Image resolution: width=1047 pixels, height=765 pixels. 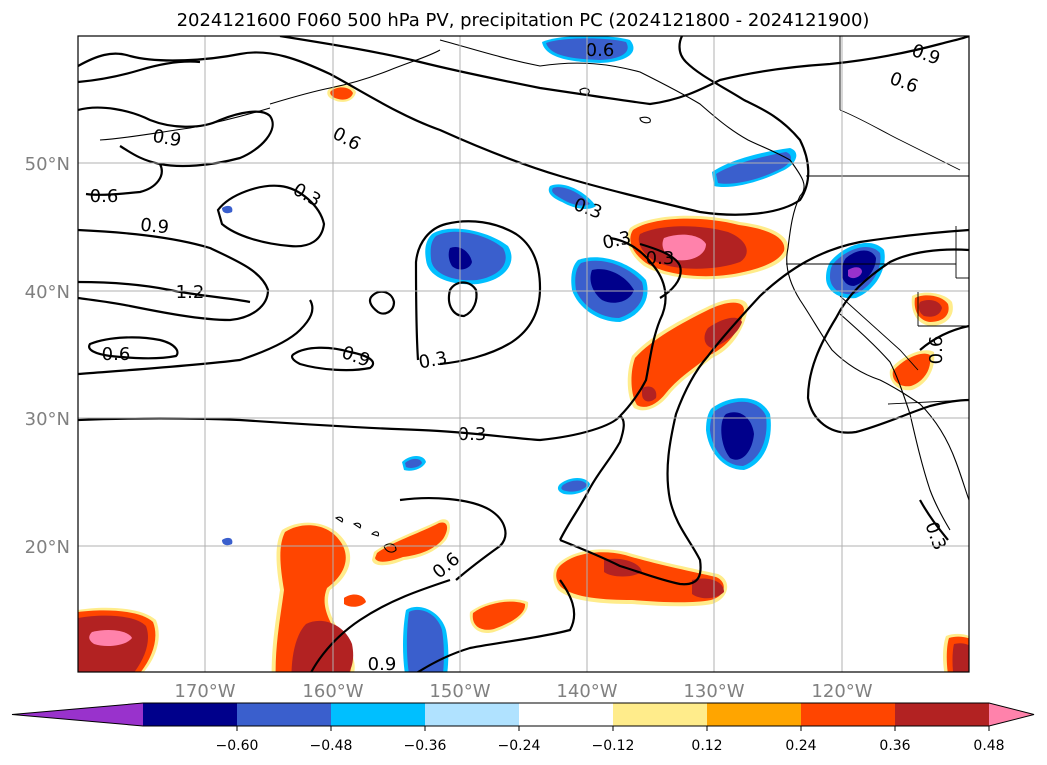 I want to click on lon-label: 130°W, so click(x=713, y=691).